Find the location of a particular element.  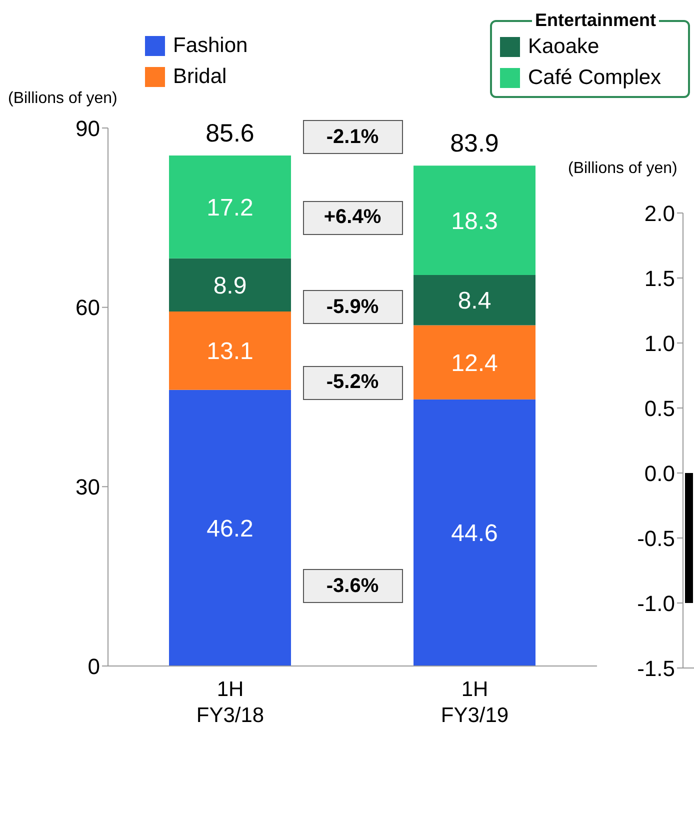

x-tick-label: 1H FY3/18 is located at coordinates (230, 702).